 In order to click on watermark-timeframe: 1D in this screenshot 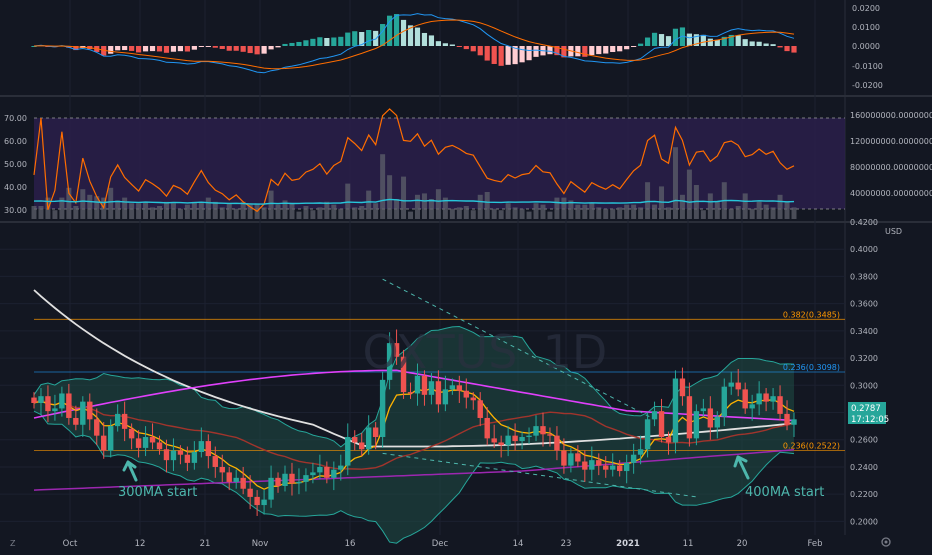, I will do `click(575, 352)`.